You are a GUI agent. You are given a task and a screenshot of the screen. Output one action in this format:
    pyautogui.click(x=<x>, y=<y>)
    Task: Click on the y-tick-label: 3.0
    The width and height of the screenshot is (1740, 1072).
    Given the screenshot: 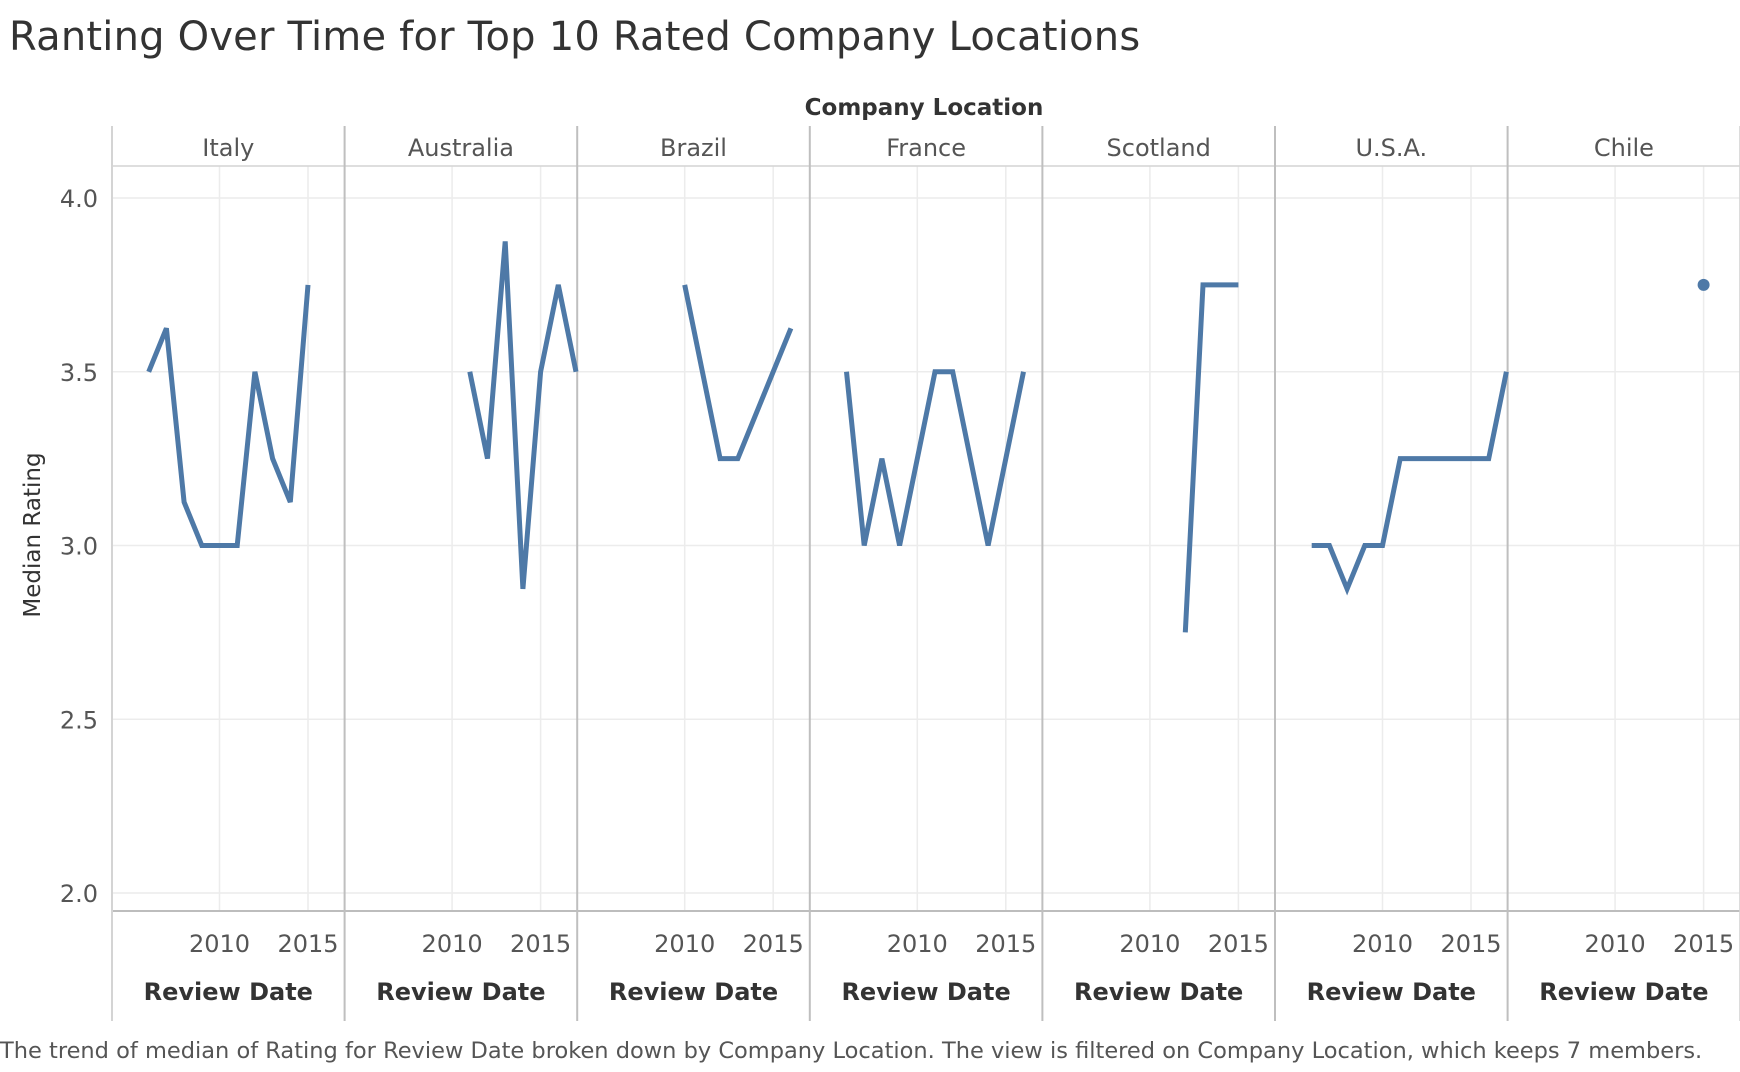 What is the action you would take?
    pyautogui.click(x=79, y=547)
    